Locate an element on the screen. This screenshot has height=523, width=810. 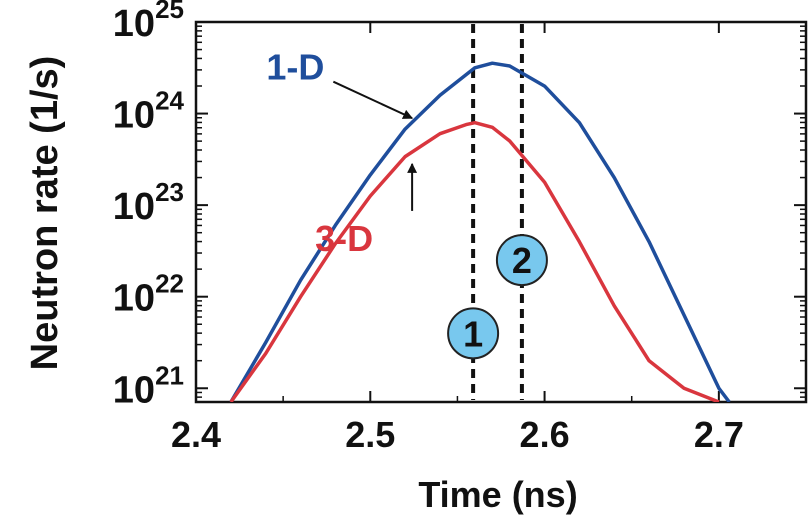
x-tick-label: 2.5 is located at coordinates (370, 434).